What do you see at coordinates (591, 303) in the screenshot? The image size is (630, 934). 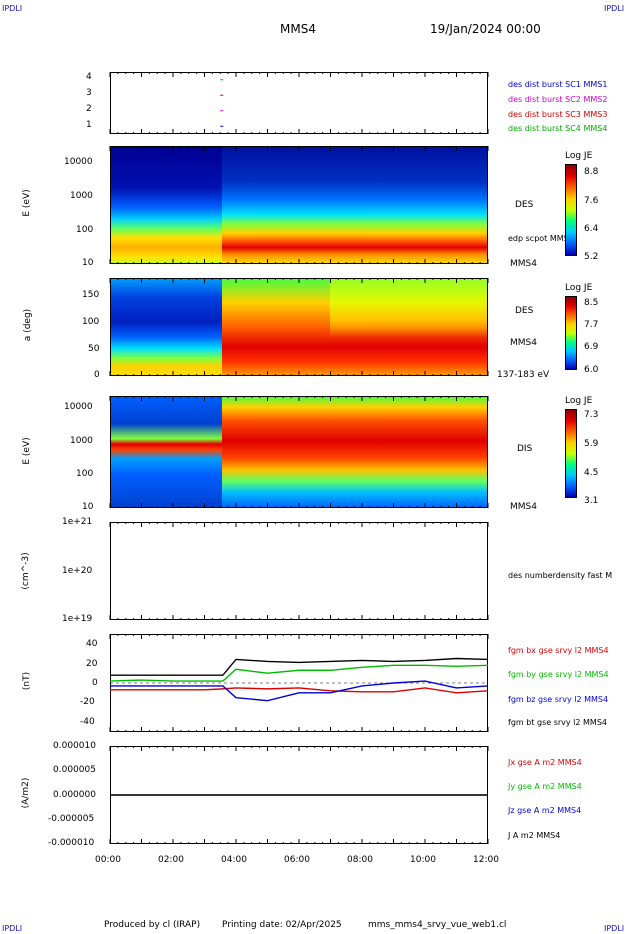 I see `p3-cbar-tick: 8.5` at bounding box center [591, 303].